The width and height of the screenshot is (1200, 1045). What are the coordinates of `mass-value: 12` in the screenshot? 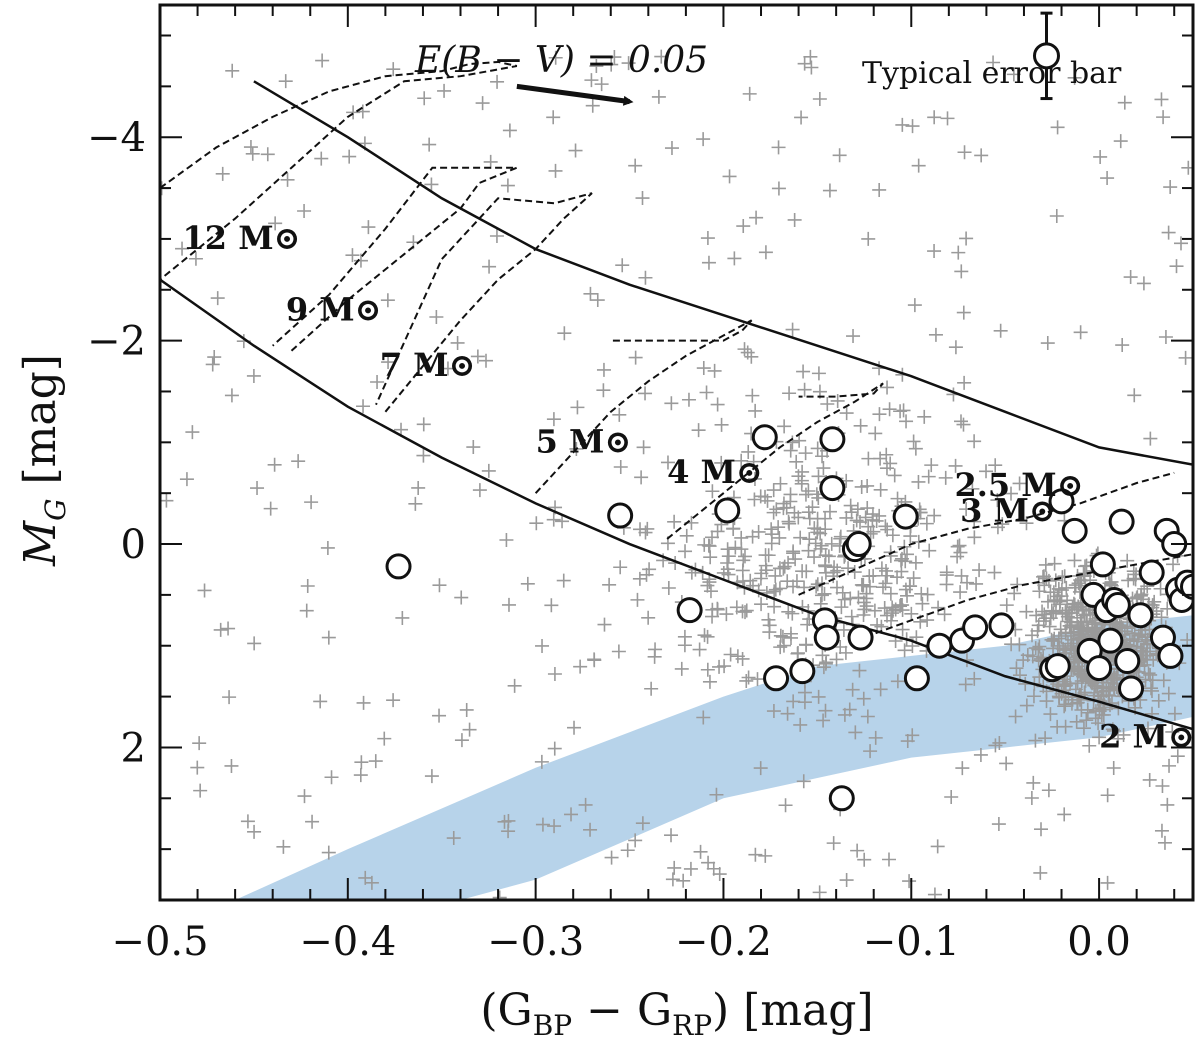 It's located at (211, 238).